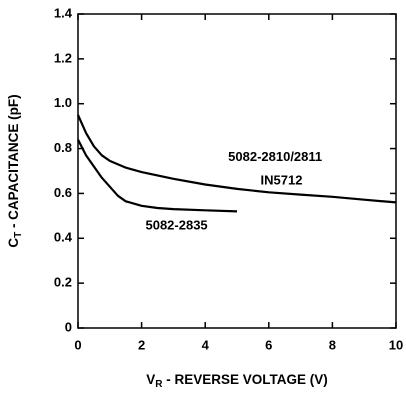  What do you see at coordinates (268, 344) in the screenshot?
I see `x-tick-label: 6` at bounding box center [268, 344].